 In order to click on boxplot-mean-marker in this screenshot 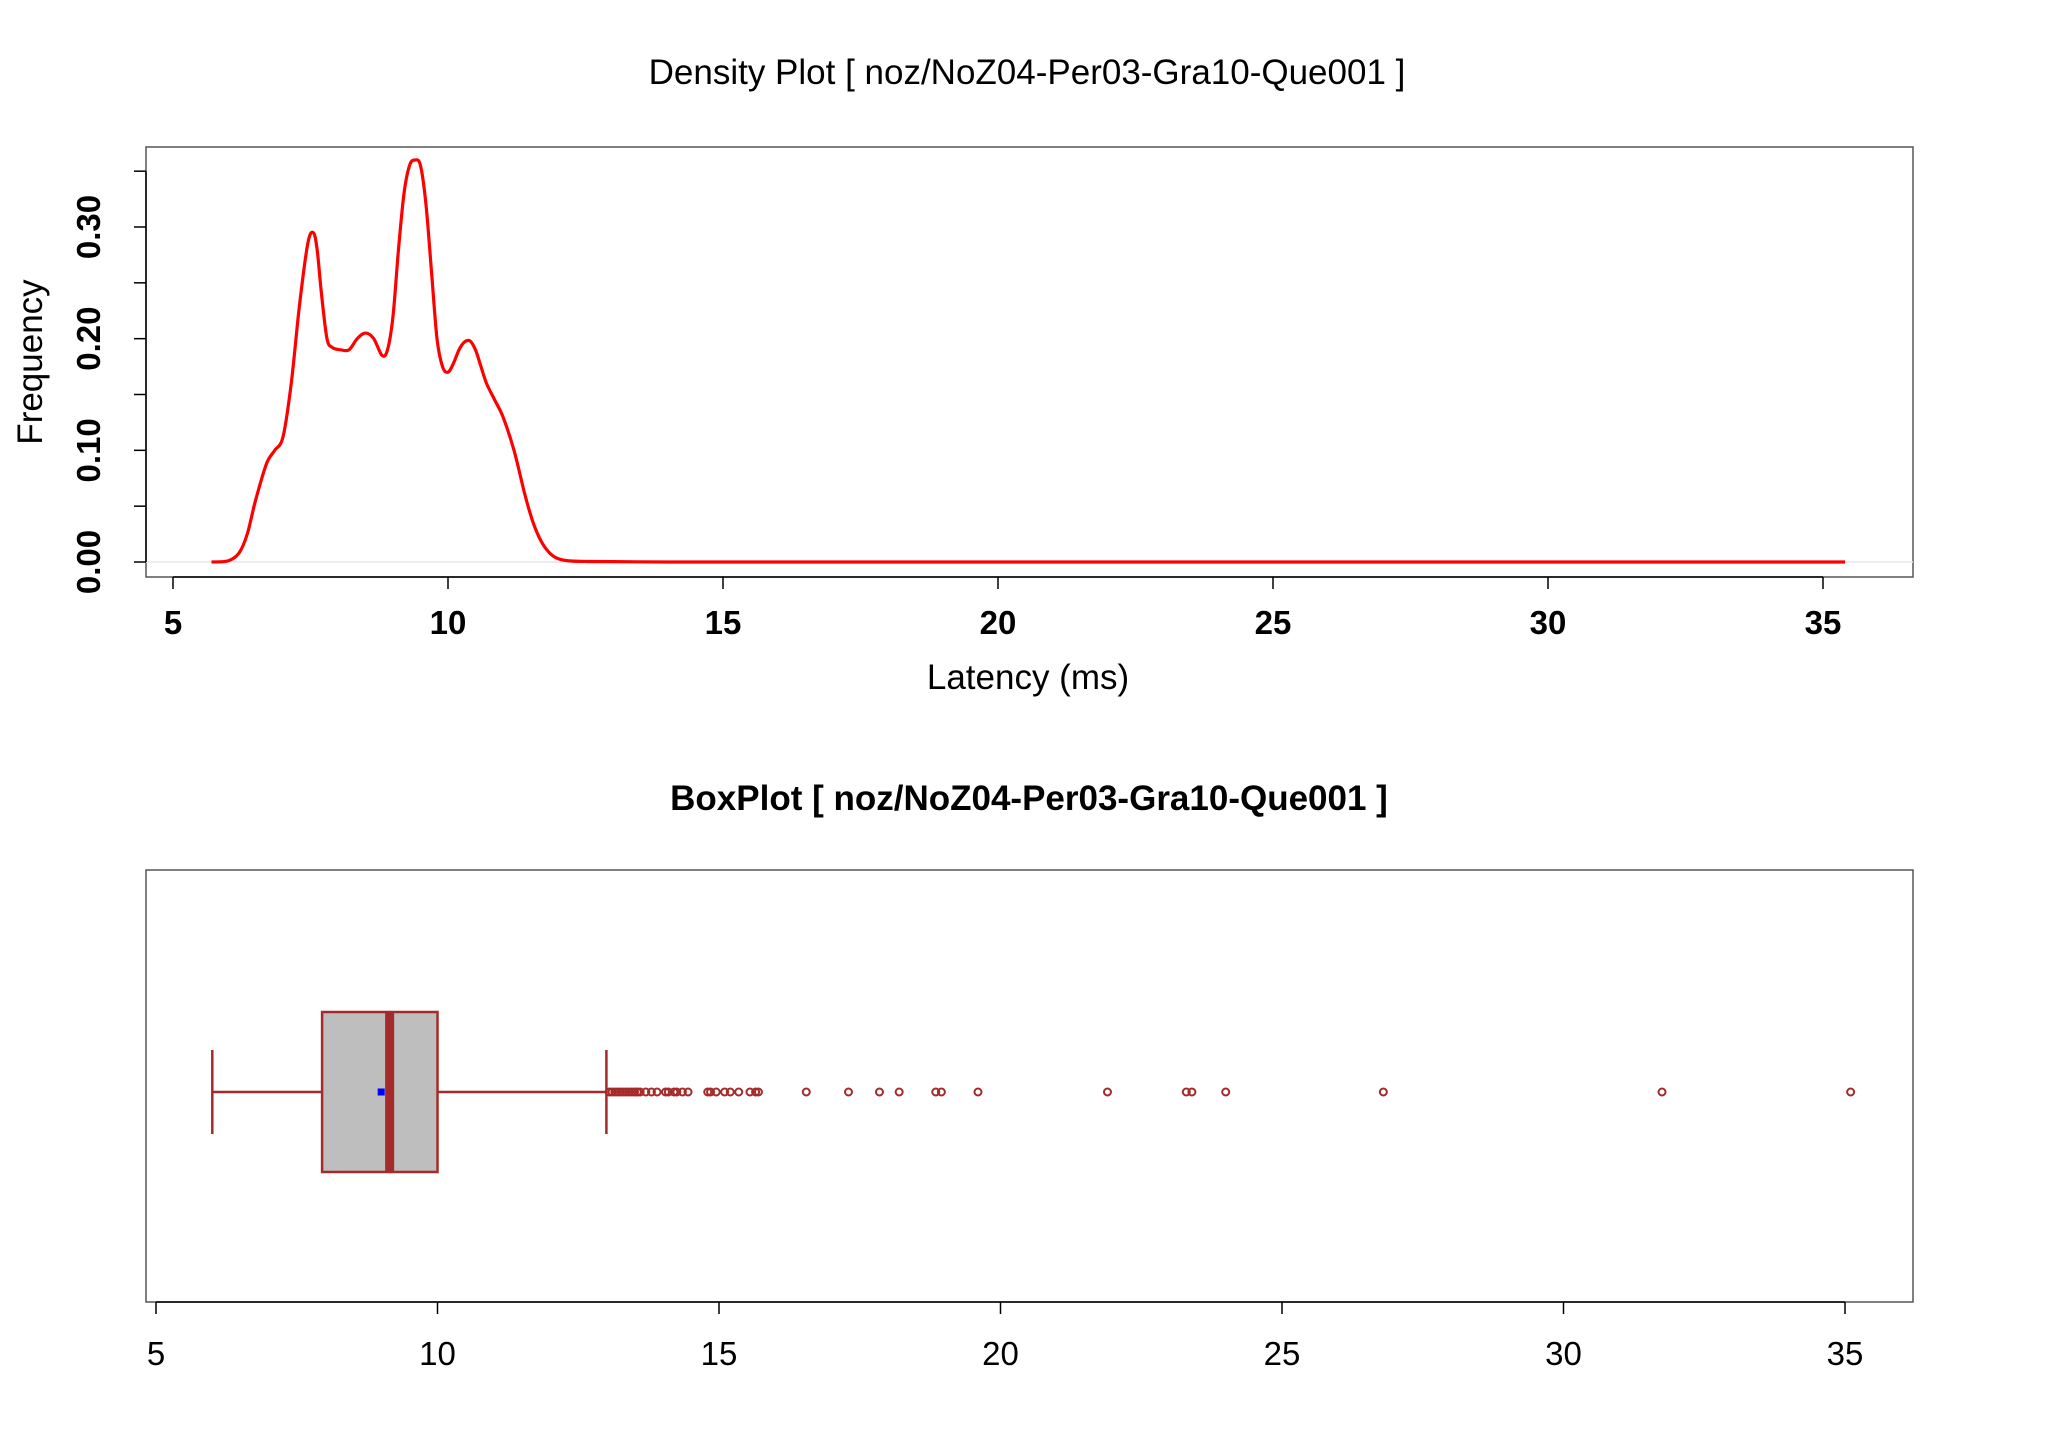, I will do `click(381, 1092)`.